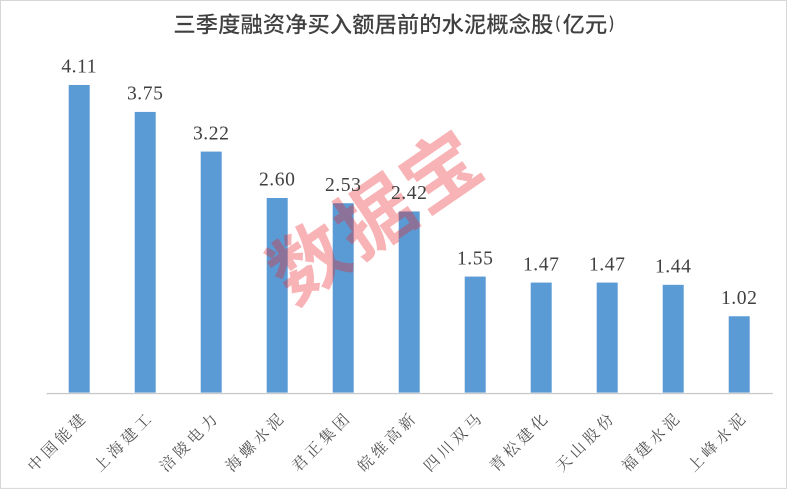  What do you see at coordinates (739, 298) in the screenshot?
I see `svg-text: 1.02` at bounding box center [739, 298].